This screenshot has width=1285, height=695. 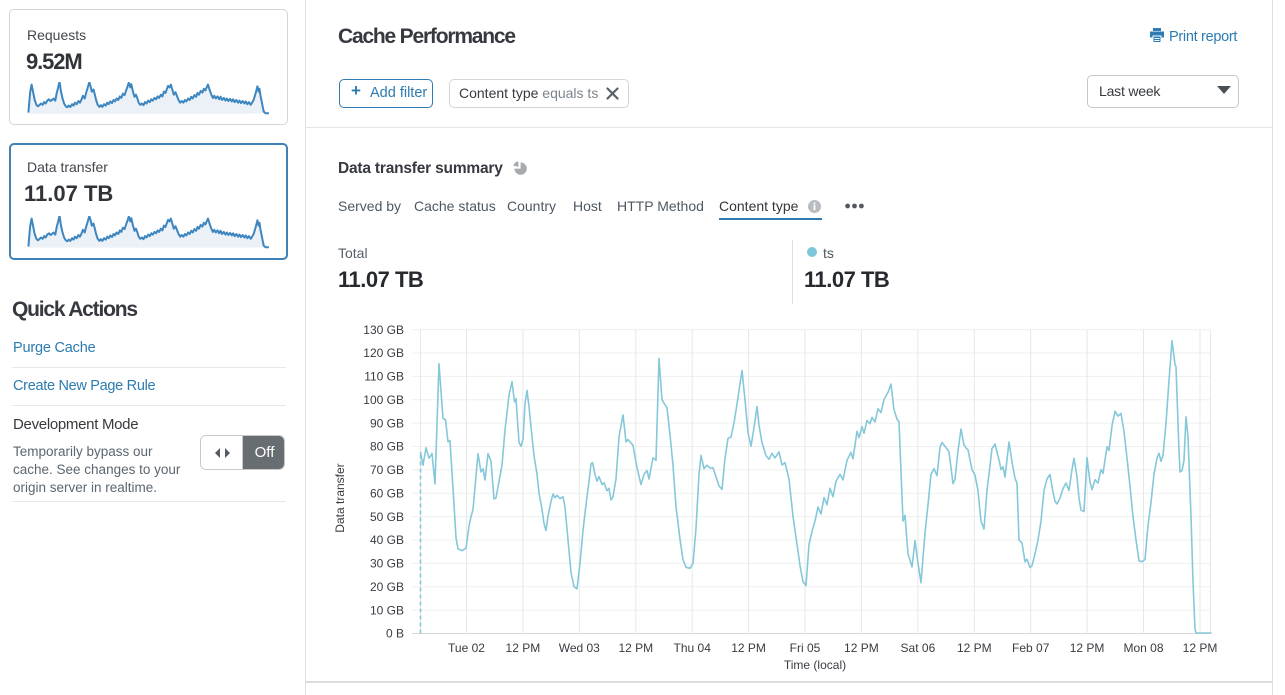 I want to click on svg-text: 90 GB, so click(x=387, y=423).